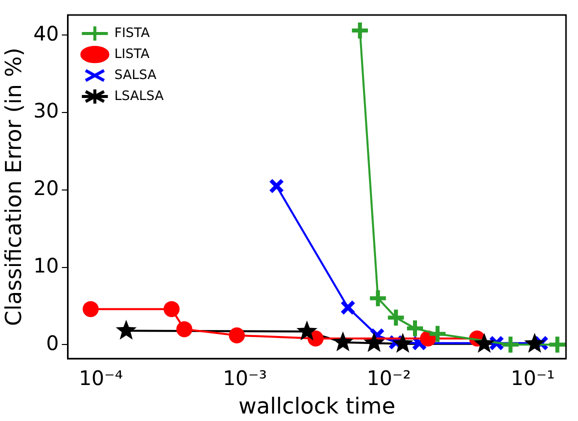  Describe the element at coordinates (135, 75) in the screenshot. I see `legend-label: SALSA` at that location.